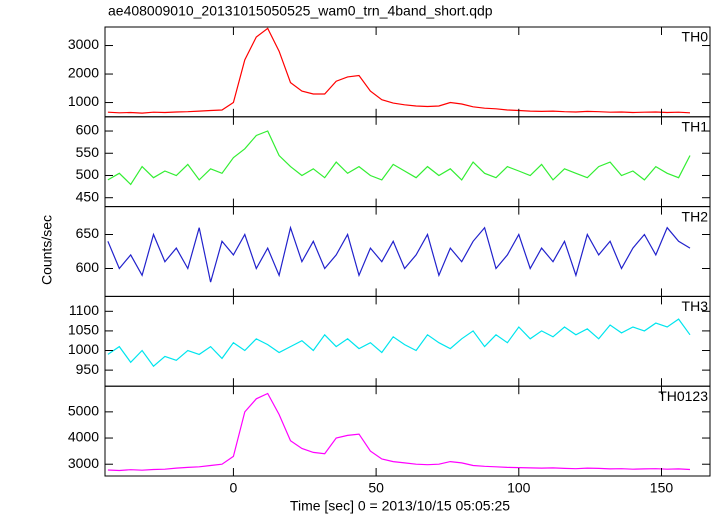 The width and height of the screenshot is (717, 516). What do you see at coordinates (83, 411) in the screenshot?
I see `y-tick-label: 5000` at bounding box center [83, 411].